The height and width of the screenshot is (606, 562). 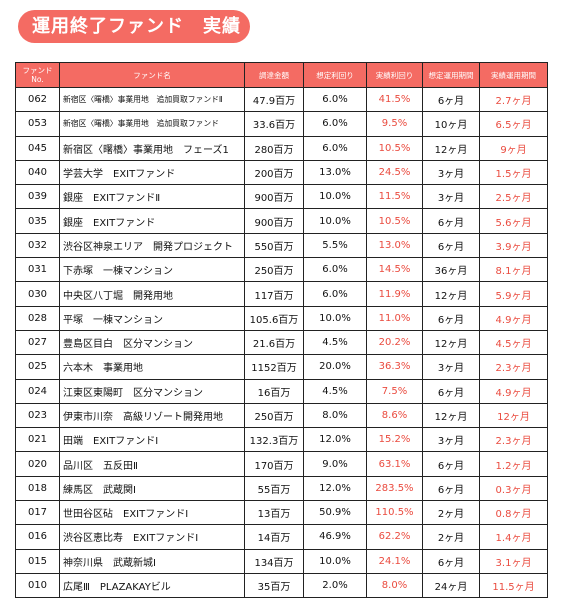 I want to click on actual-rate-cell: 11.5%, so click(x=394, y=197).